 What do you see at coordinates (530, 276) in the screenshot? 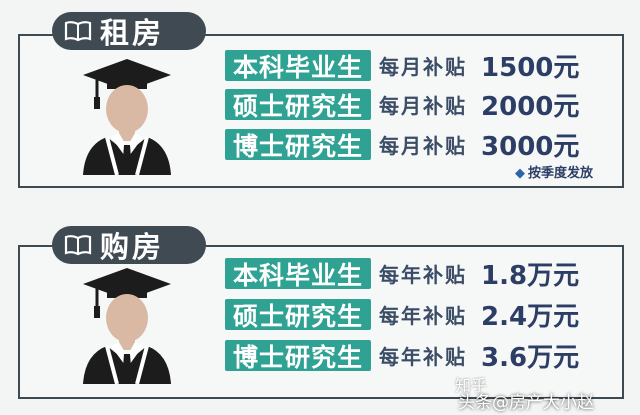
I see `amount-value: 1.8万元` at bounding box center [530, 276].